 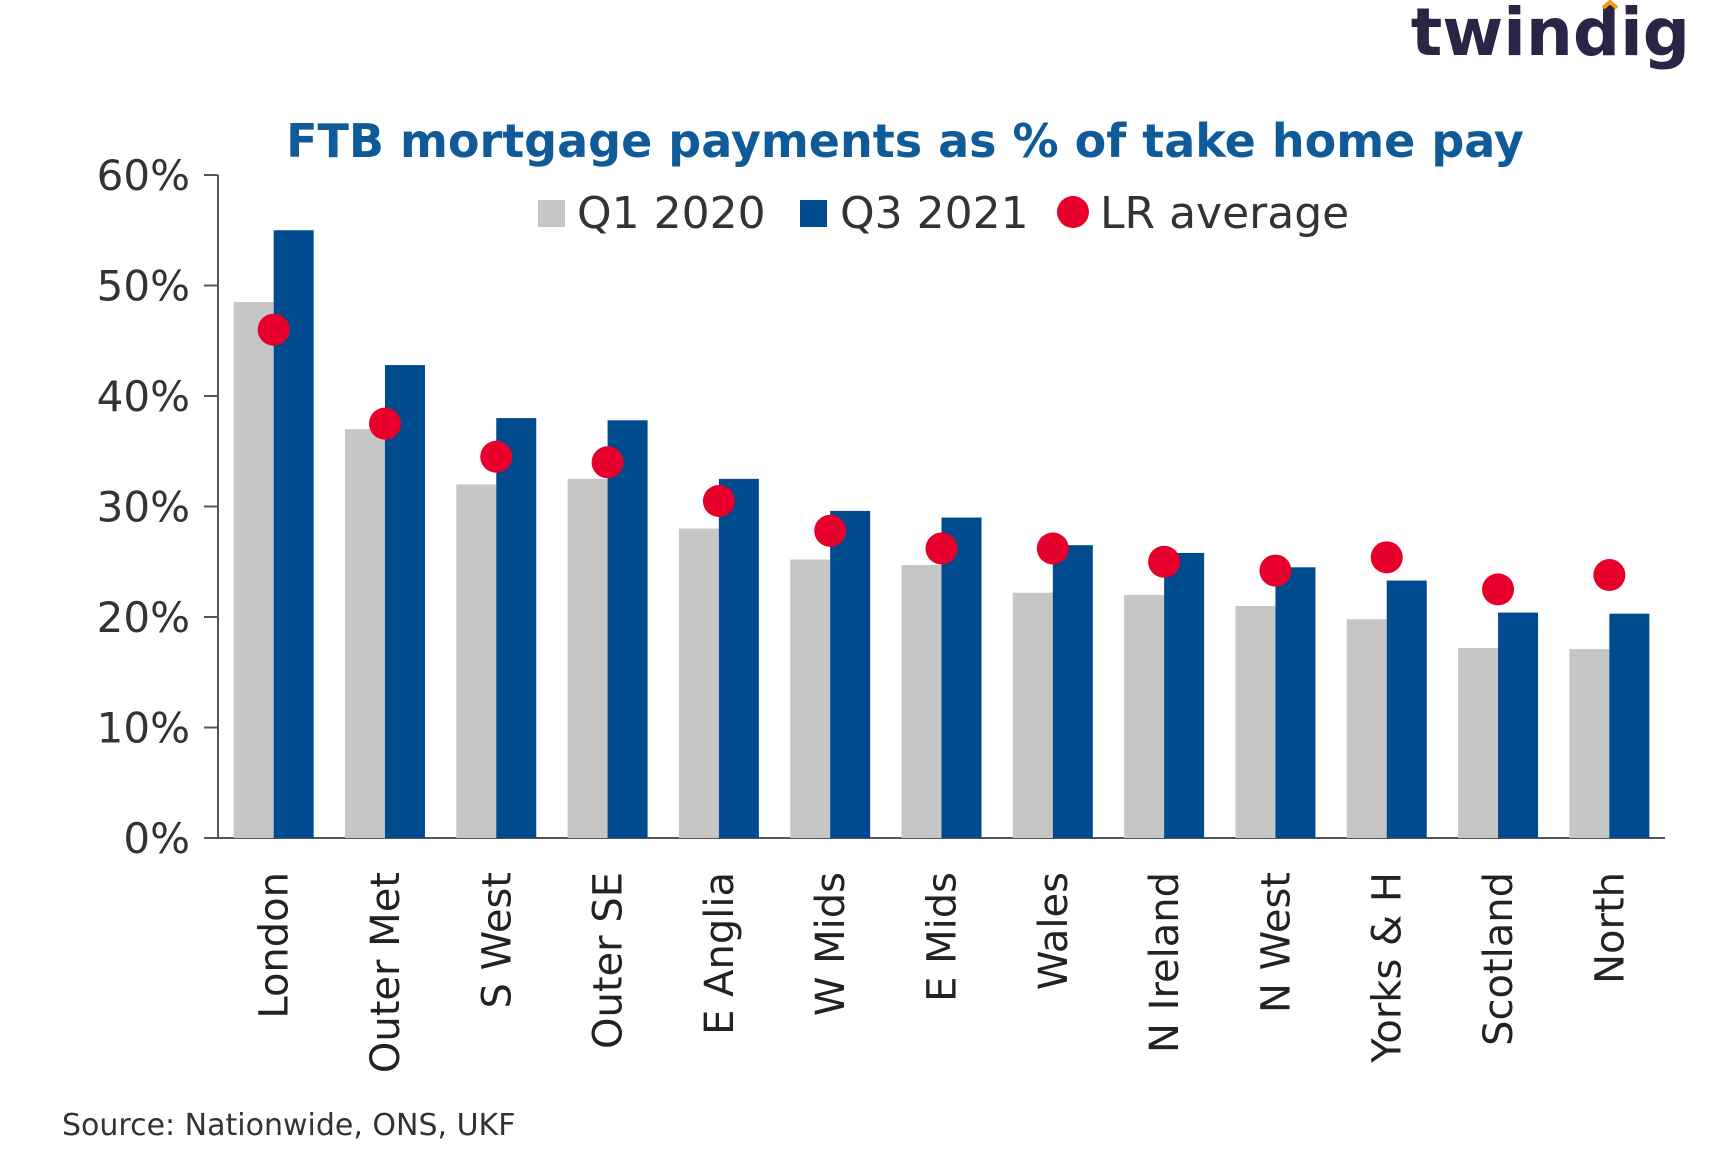 I want to click on category-label: N West, so click(x=1276, y=942).